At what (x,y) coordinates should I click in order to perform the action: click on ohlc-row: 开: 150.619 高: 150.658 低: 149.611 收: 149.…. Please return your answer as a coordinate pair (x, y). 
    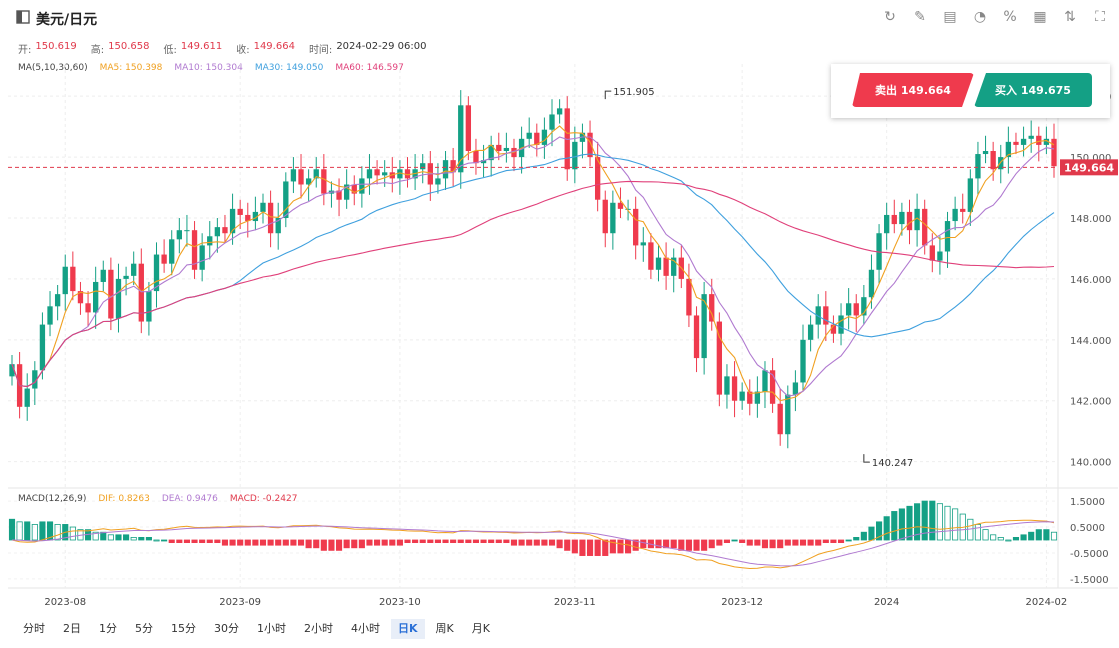
    Looking at the image, I should click on (222, 48).